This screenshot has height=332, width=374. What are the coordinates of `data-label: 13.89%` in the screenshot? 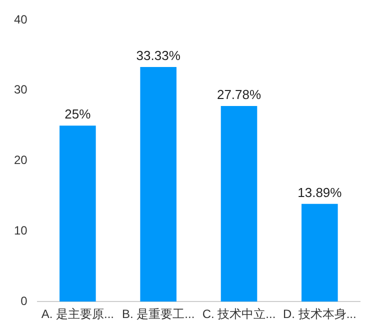 It's located at (320, 192).